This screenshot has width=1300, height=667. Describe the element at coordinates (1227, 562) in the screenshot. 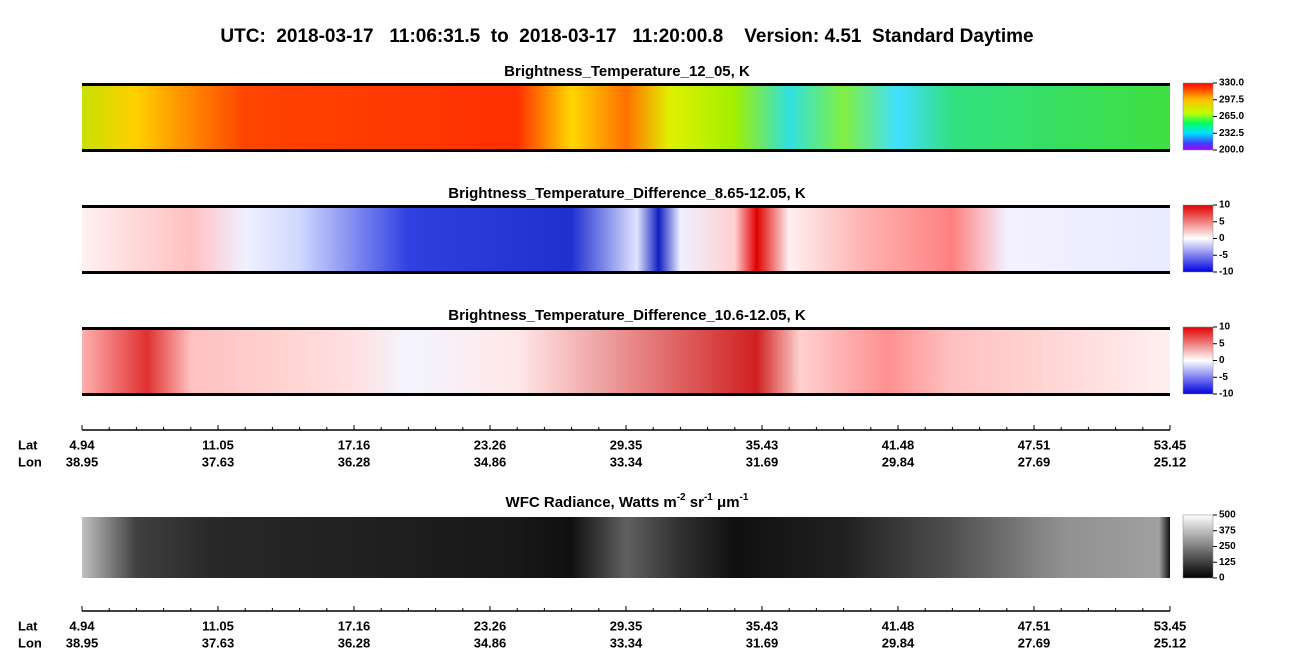

I see `colorbar-label: 125` at that location.